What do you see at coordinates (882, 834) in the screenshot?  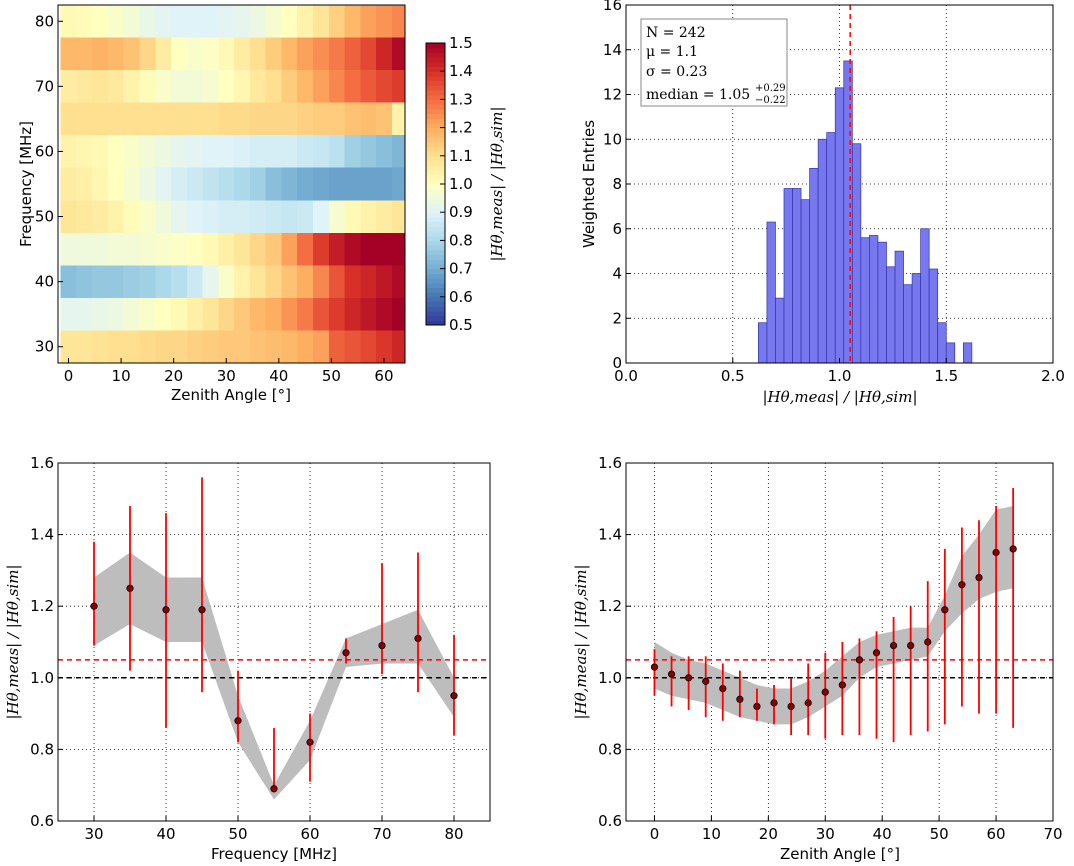 I see `zenith-x-tick-label: 40` at bounding box center [882, 834].